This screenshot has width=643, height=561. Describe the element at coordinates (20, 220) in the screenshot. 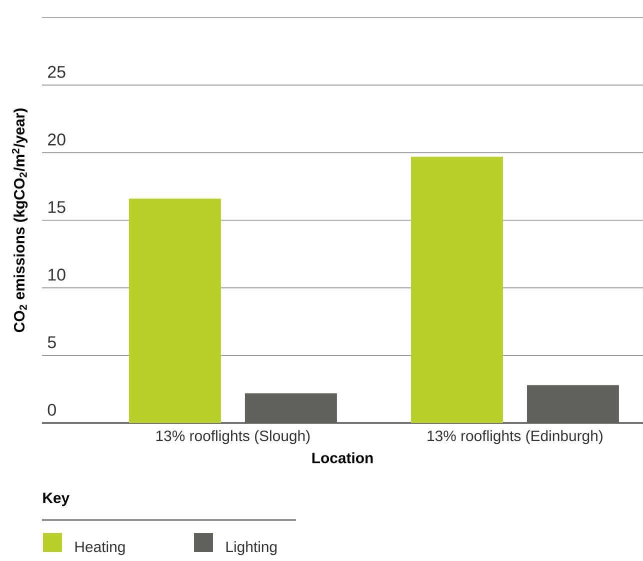

I see `y-axis-title: CO$_{2}$ emissions (kgCO$_{2}$/m$^{2}$/year)` at that location.